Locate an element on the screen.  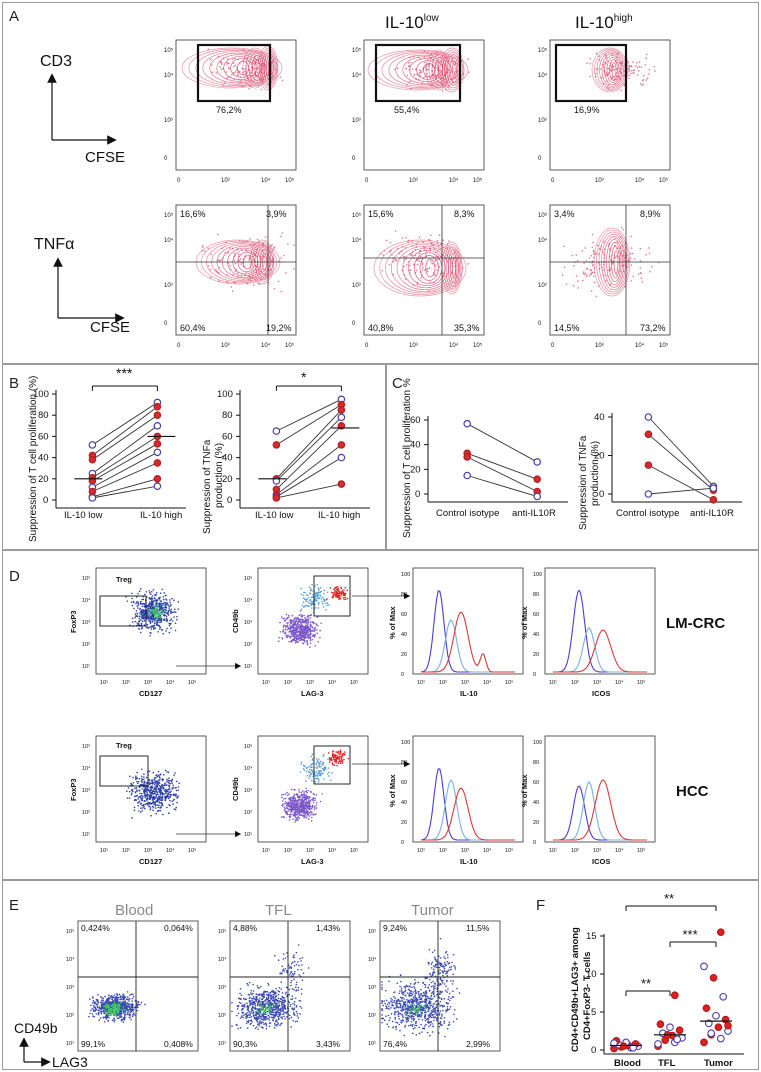
panel-b-frame is located at coordinates (194, 457).